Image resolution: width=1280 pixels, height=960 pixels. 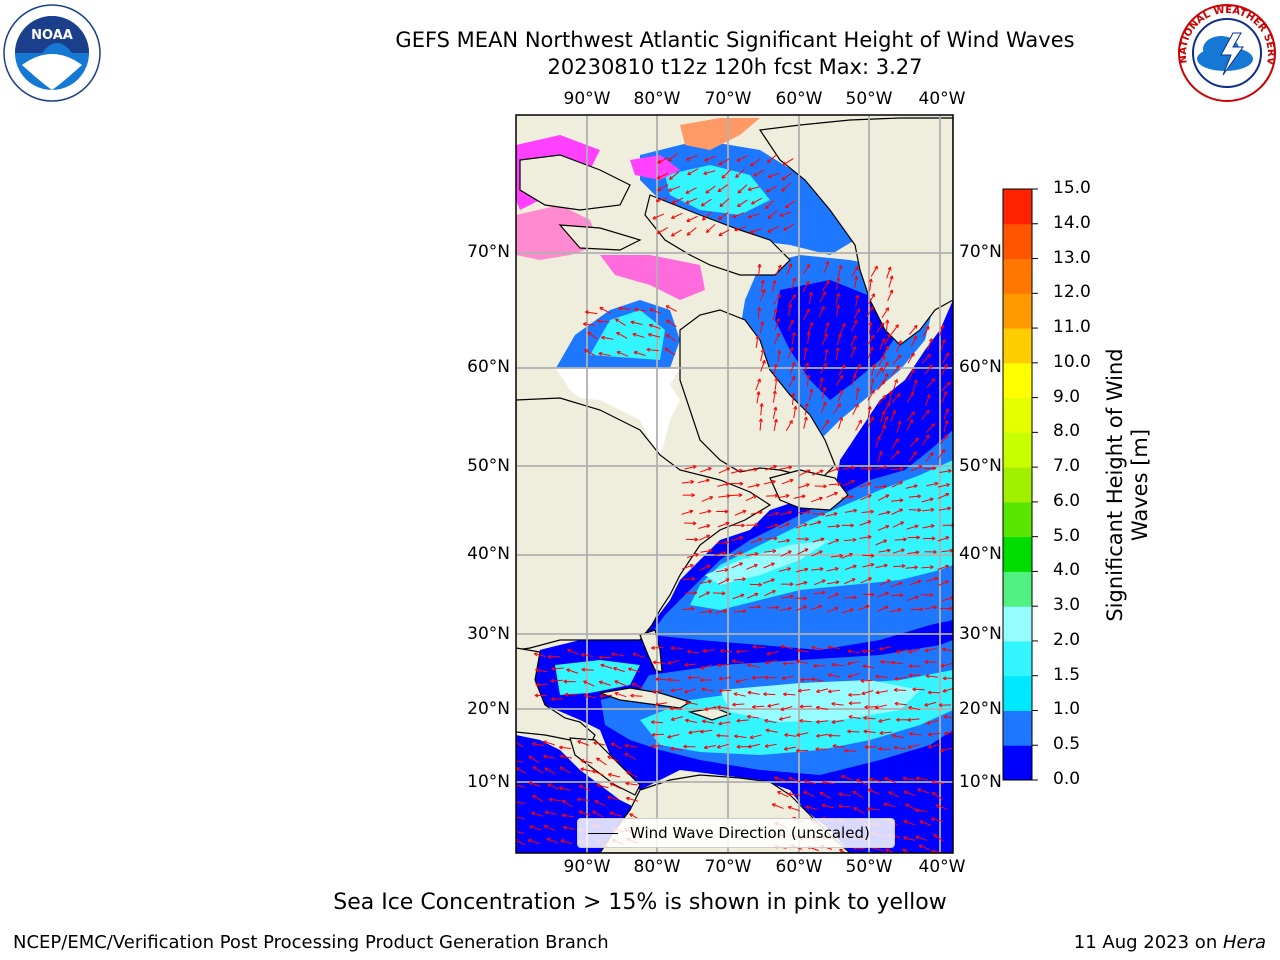 I want to click on noaa-logo-text: NOAA, so click(x=52, y=35).